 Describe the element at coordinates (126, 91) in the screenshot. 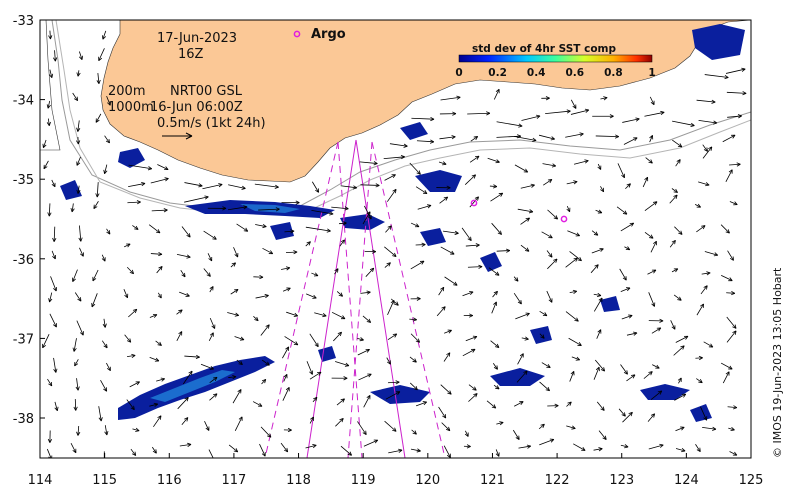

I see `depth-200-label: 200m` at that location.